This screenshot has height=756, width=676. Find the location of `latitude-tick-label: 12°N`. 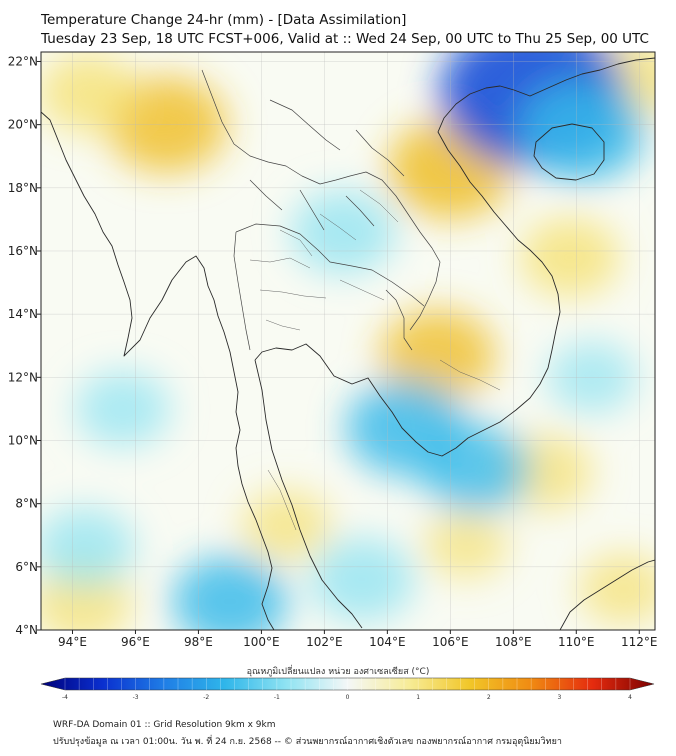

latitude-tick-label: 12°N is located at coordinates (23, 377).